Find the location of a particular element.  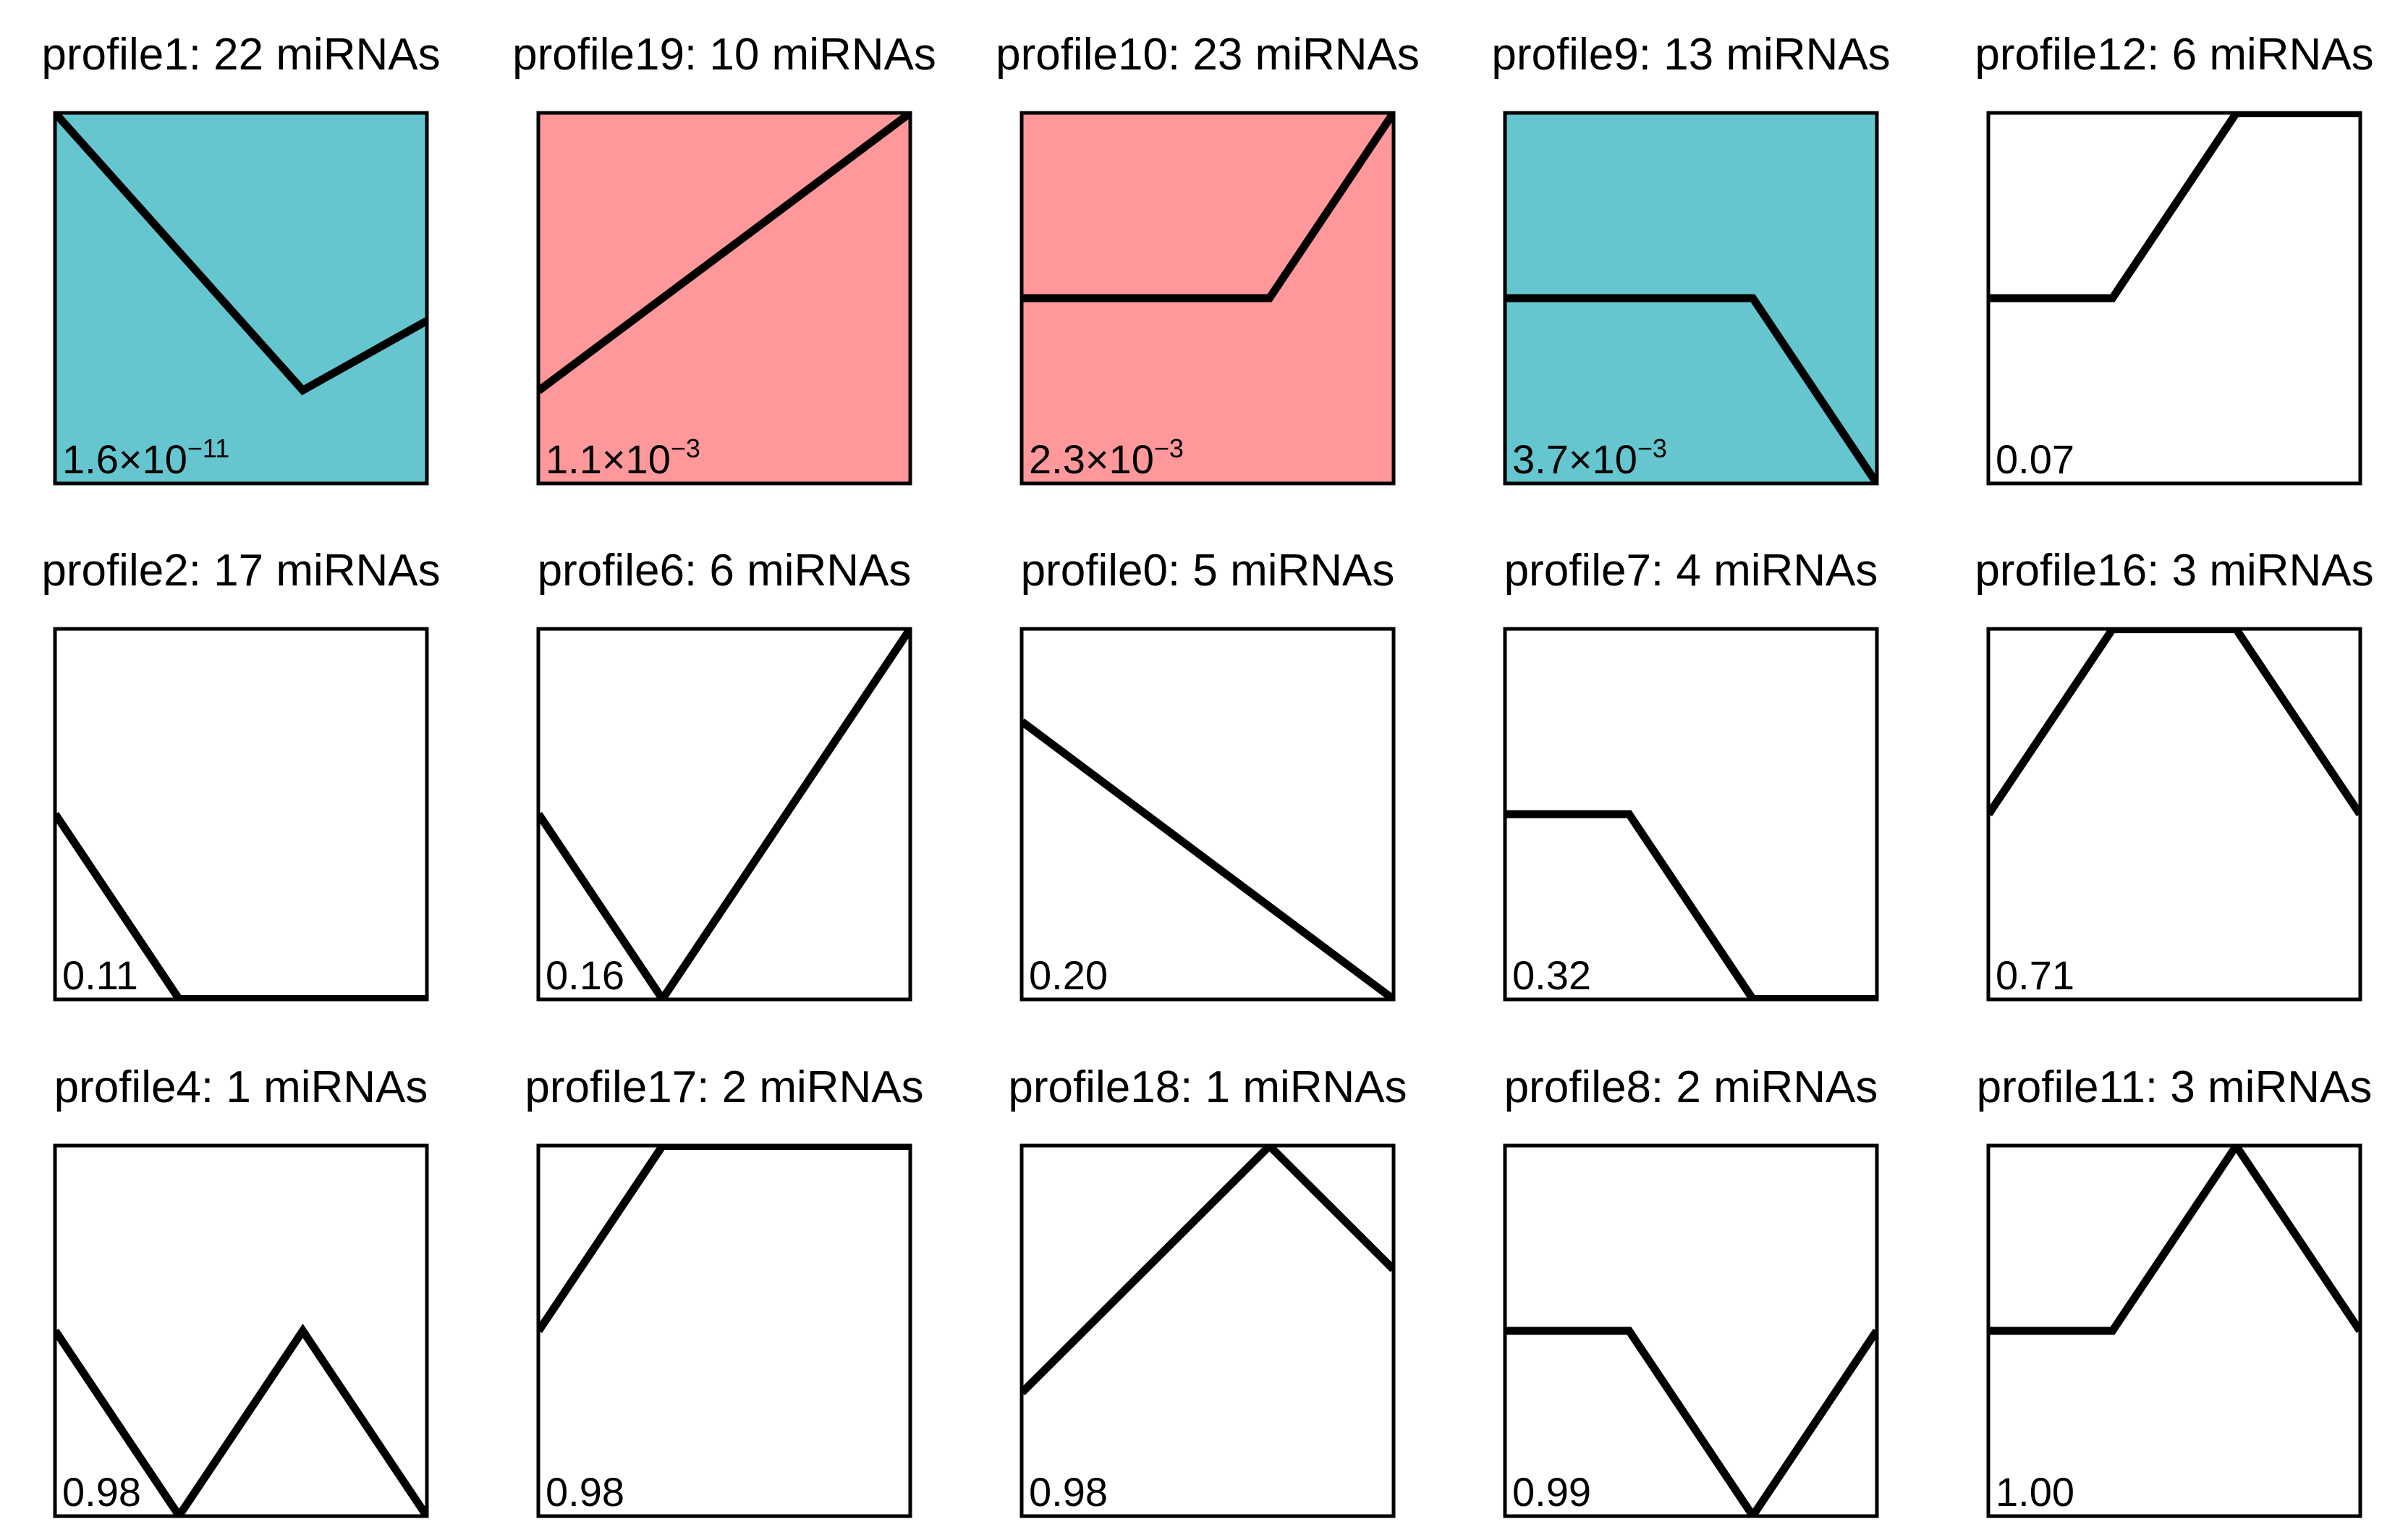

profile-panel: profile9: 13 miRNAs 3.7×10⁻³ is located at coordinates (1691, 258).